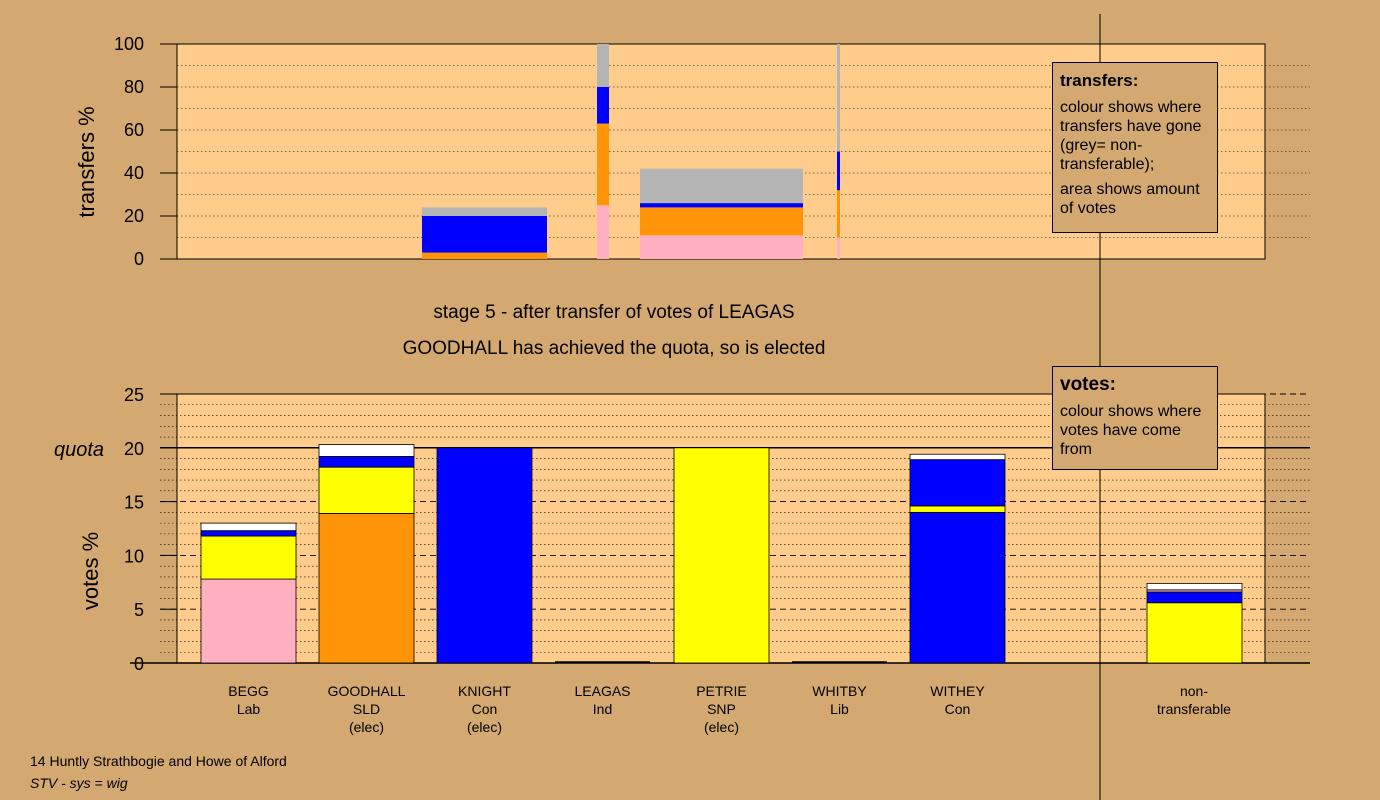  What do you see at coordinates (484, 691) in the screenshot?
I see `candidate-name: KNIGHT` at bounding box center [484, 691].